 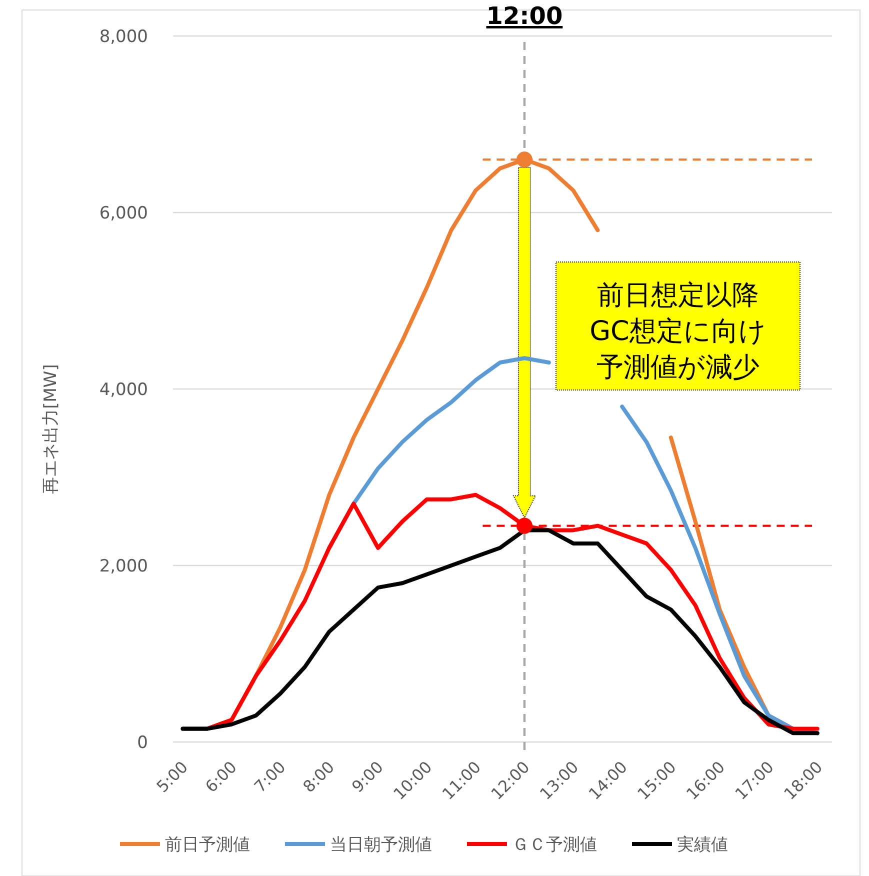 What do you see at coordinates (702, 845) in the screenshot?
I see `legend-label: 実績値` at bounding box center [702, 845].